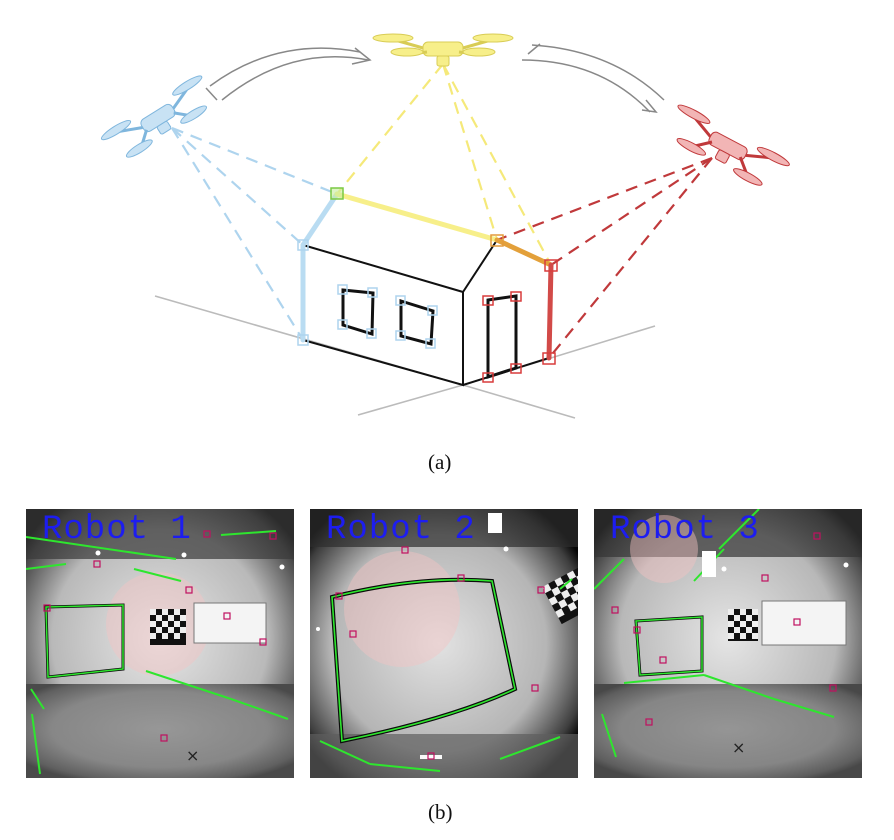 The height and width of the screenshot is (840, 894). Describe the element at coordinates (154, 116) in the screenshot. I see `drone-1-icon` at that location.